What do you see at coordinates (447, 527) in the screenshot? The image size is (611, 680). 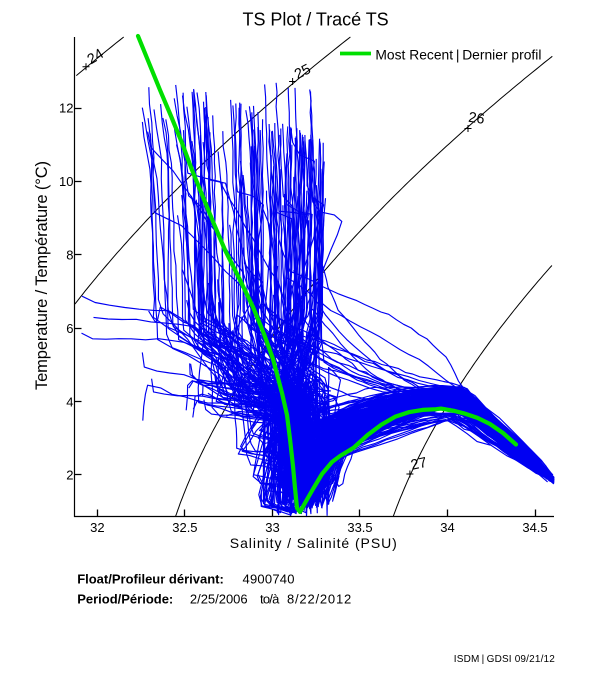 I see `svg-text: 34` at bounding box center [447, 527].